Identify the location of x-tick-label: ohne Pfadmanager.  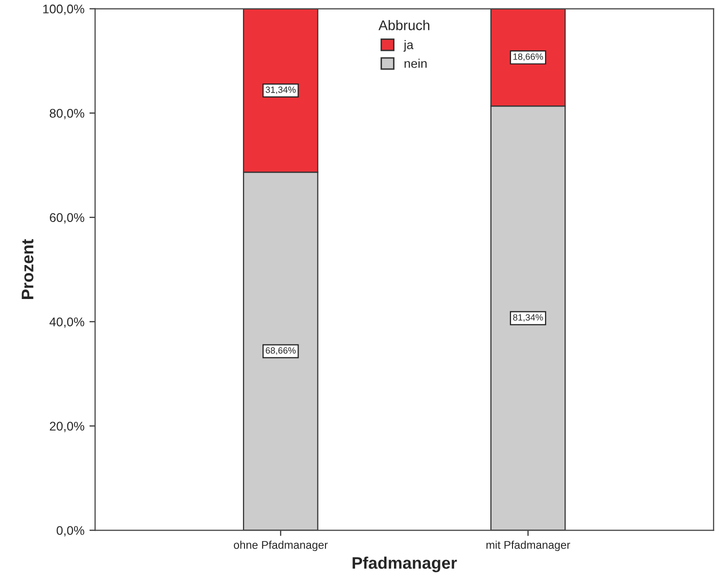
(281, 546).